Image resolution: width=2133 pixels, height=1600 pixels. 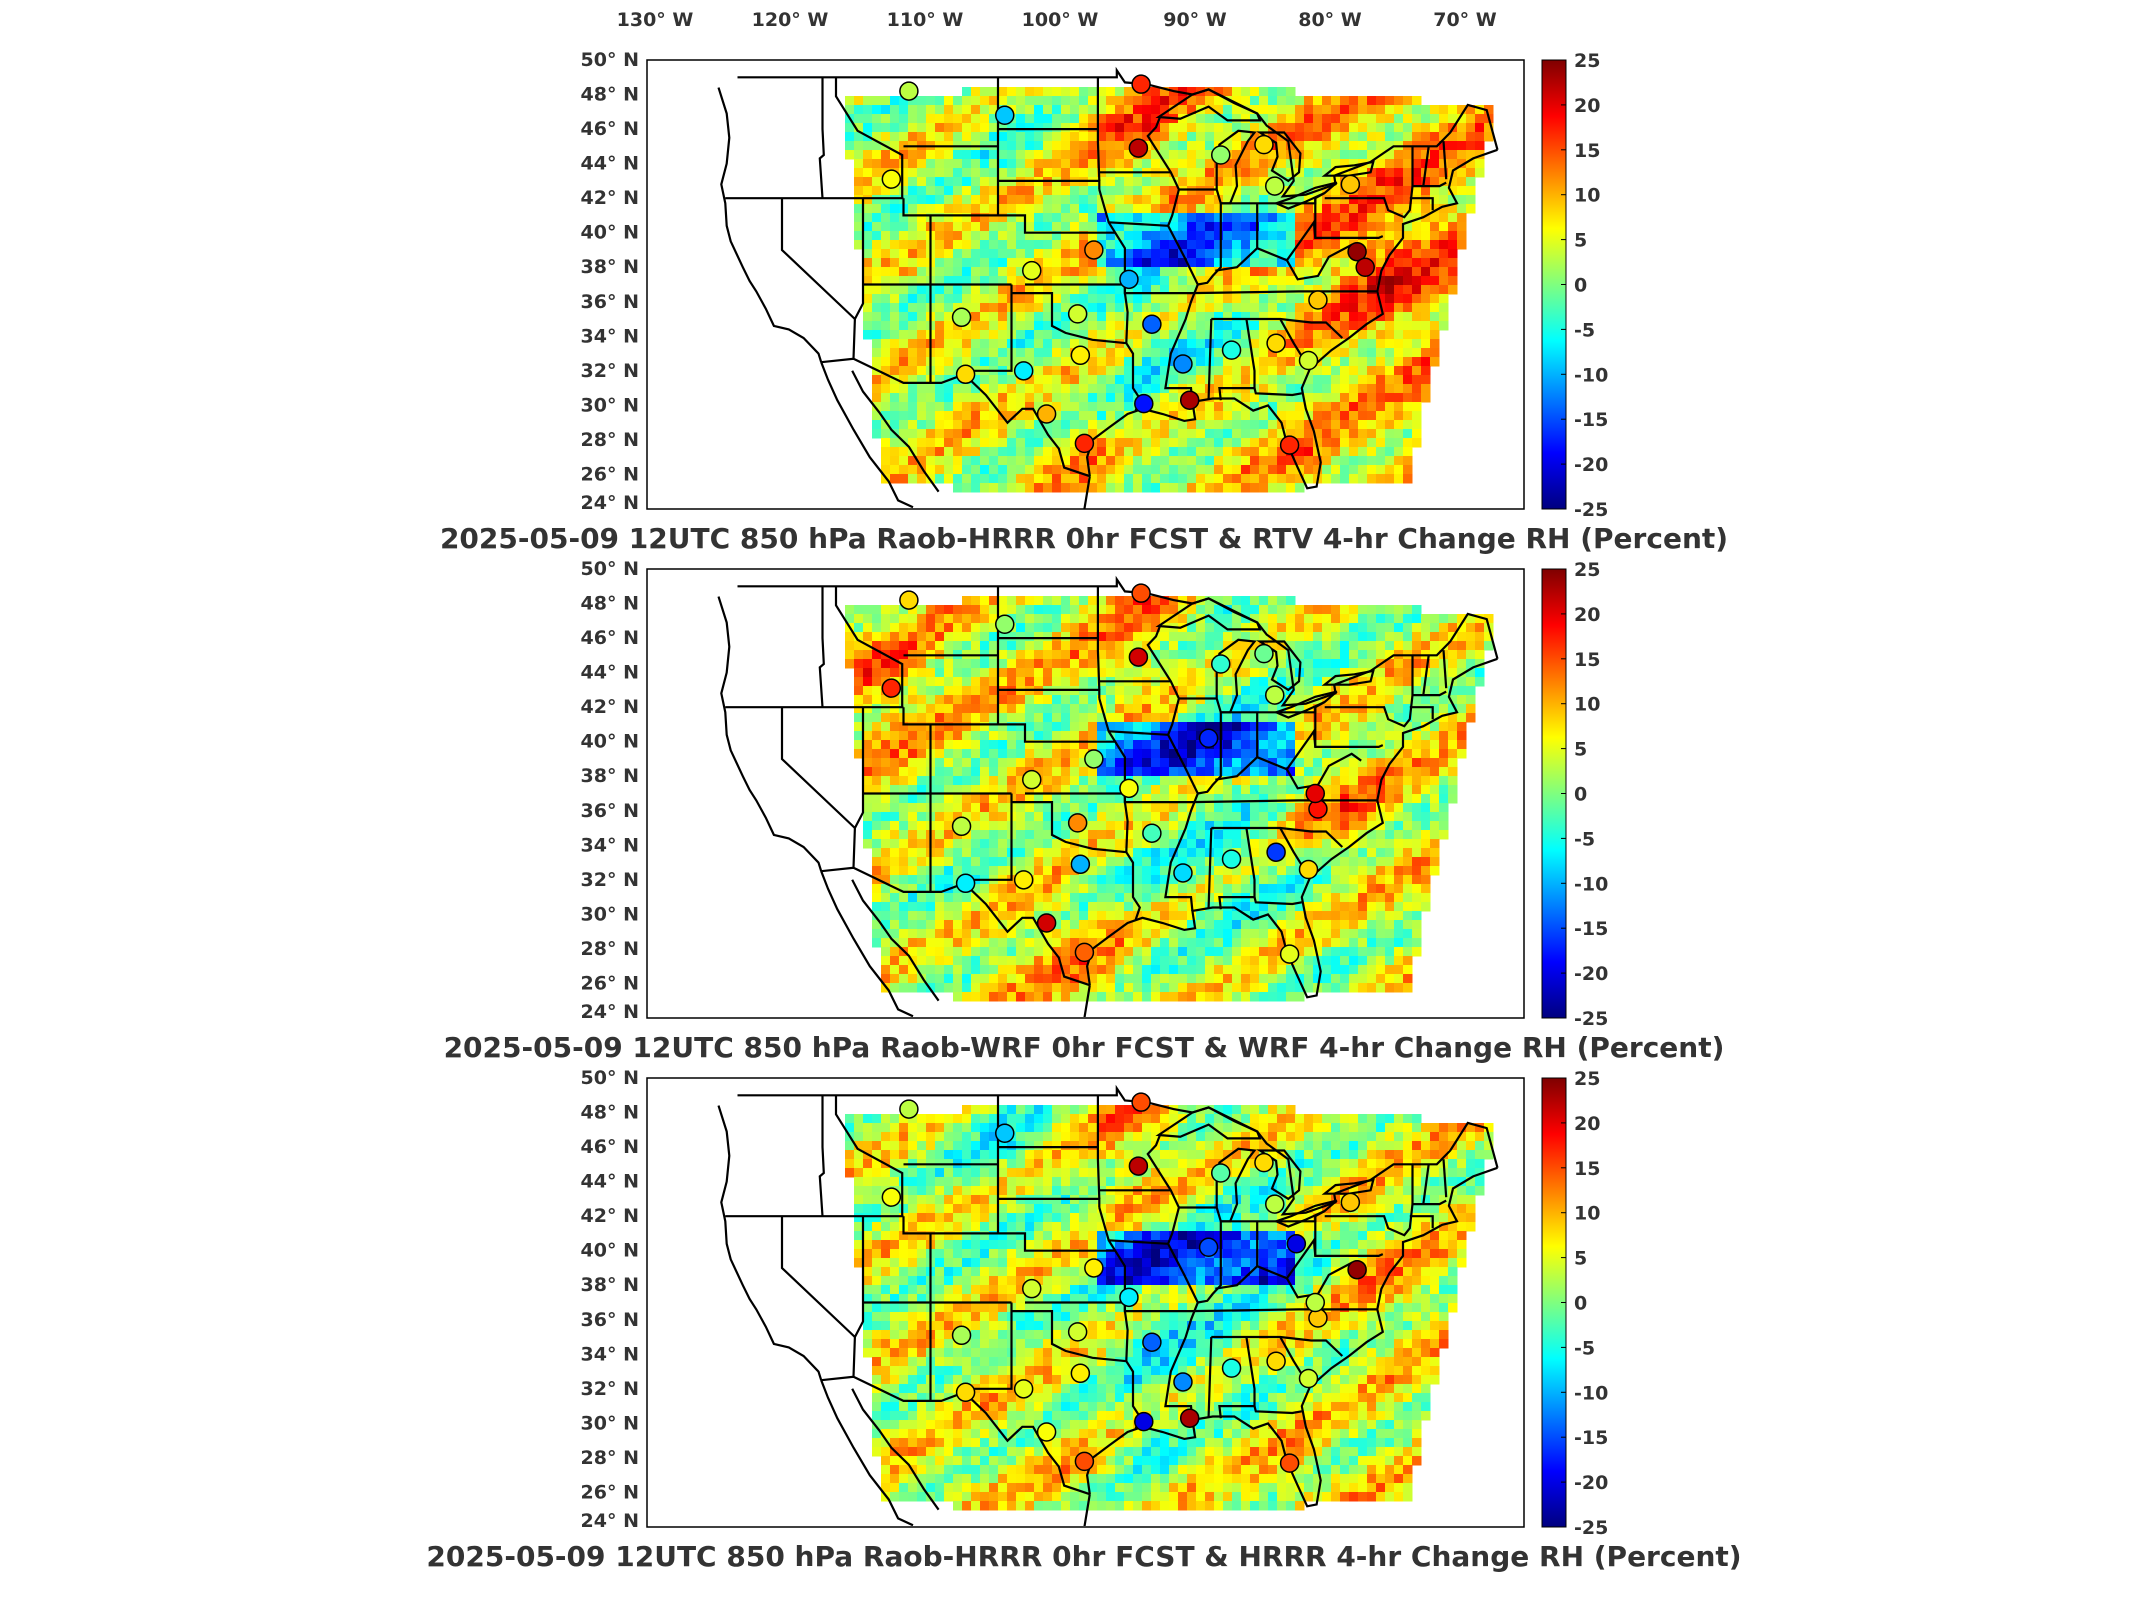 I want to click on lat-label: 34° N, so click(x=610, y=336).